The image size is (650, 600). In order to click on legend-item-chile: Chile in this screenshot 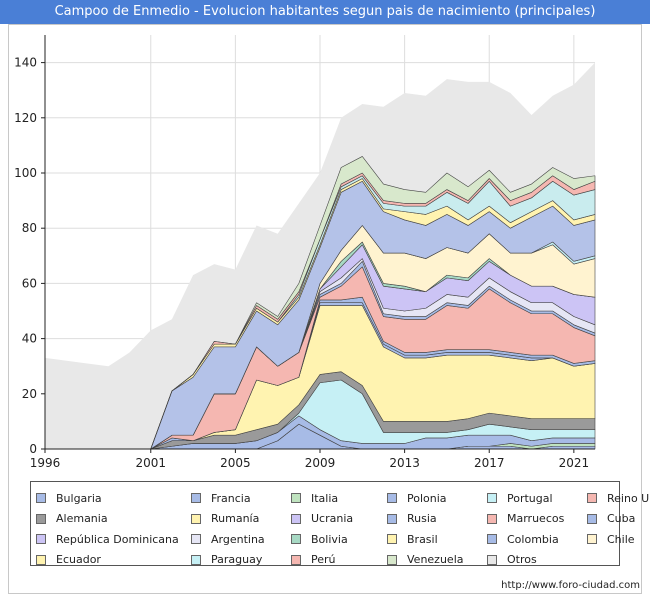, I will do `click(618, 539)`.